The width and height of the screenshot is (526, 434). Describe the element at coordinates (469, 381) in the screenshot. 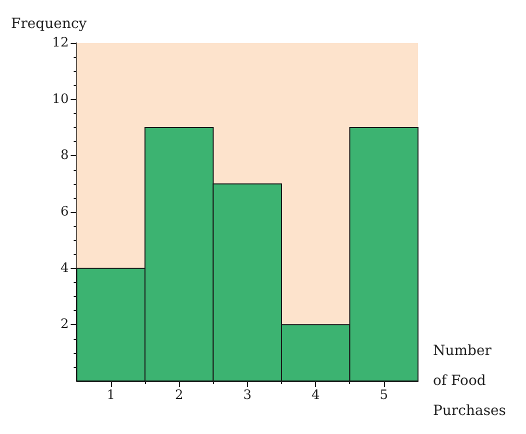

I see `x-axis-title: Number of Food Purchases` at that location.